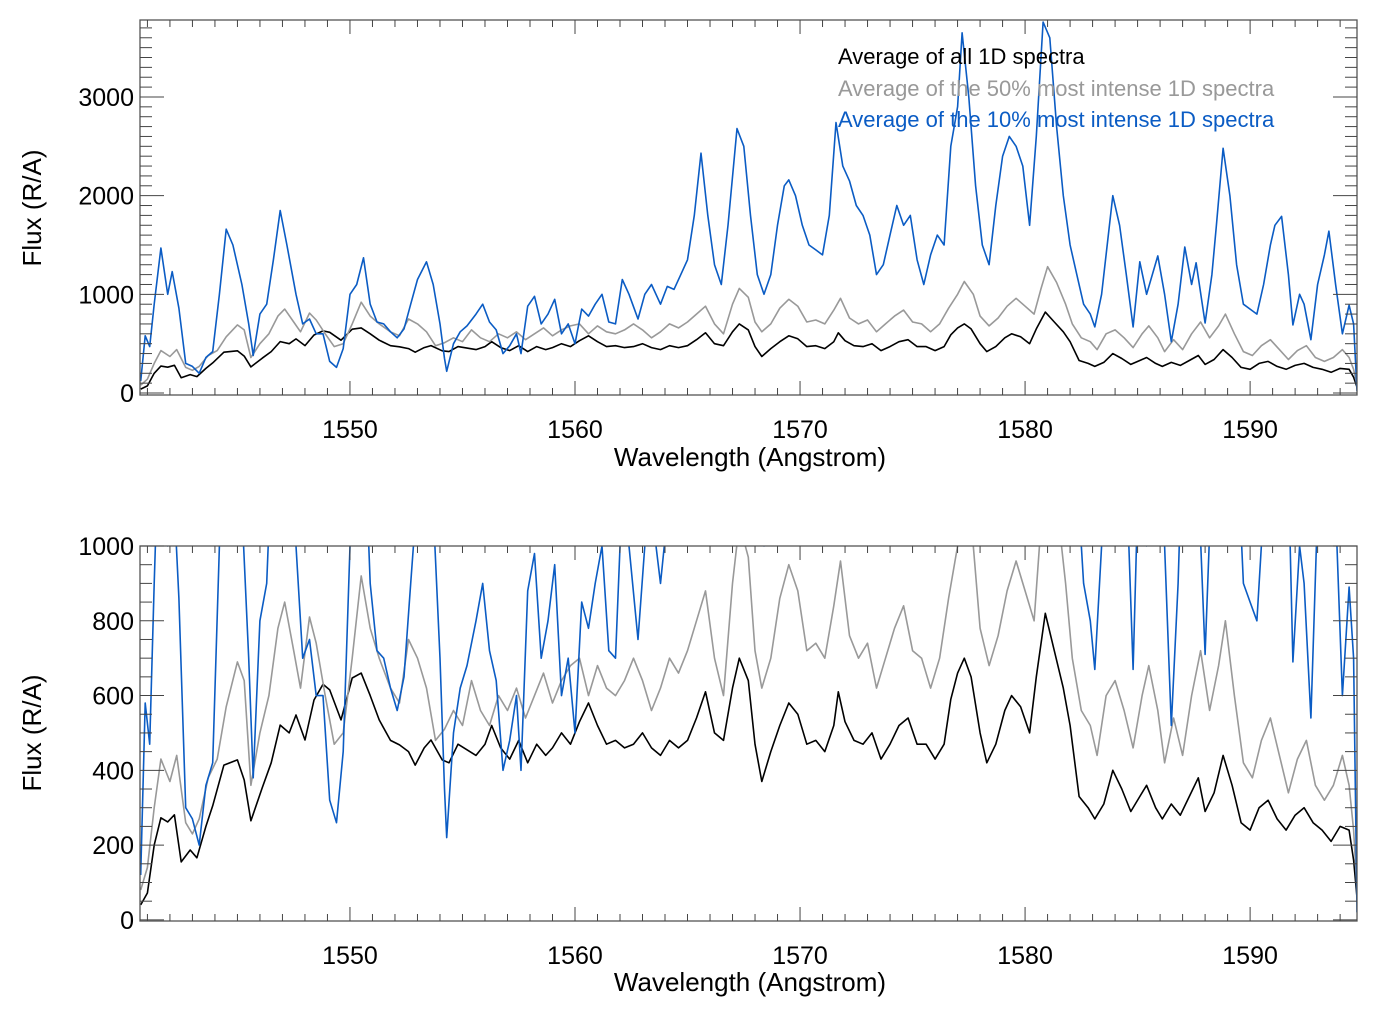  I want to click on bot-x-tick-label: 1560, so click(575, 956).